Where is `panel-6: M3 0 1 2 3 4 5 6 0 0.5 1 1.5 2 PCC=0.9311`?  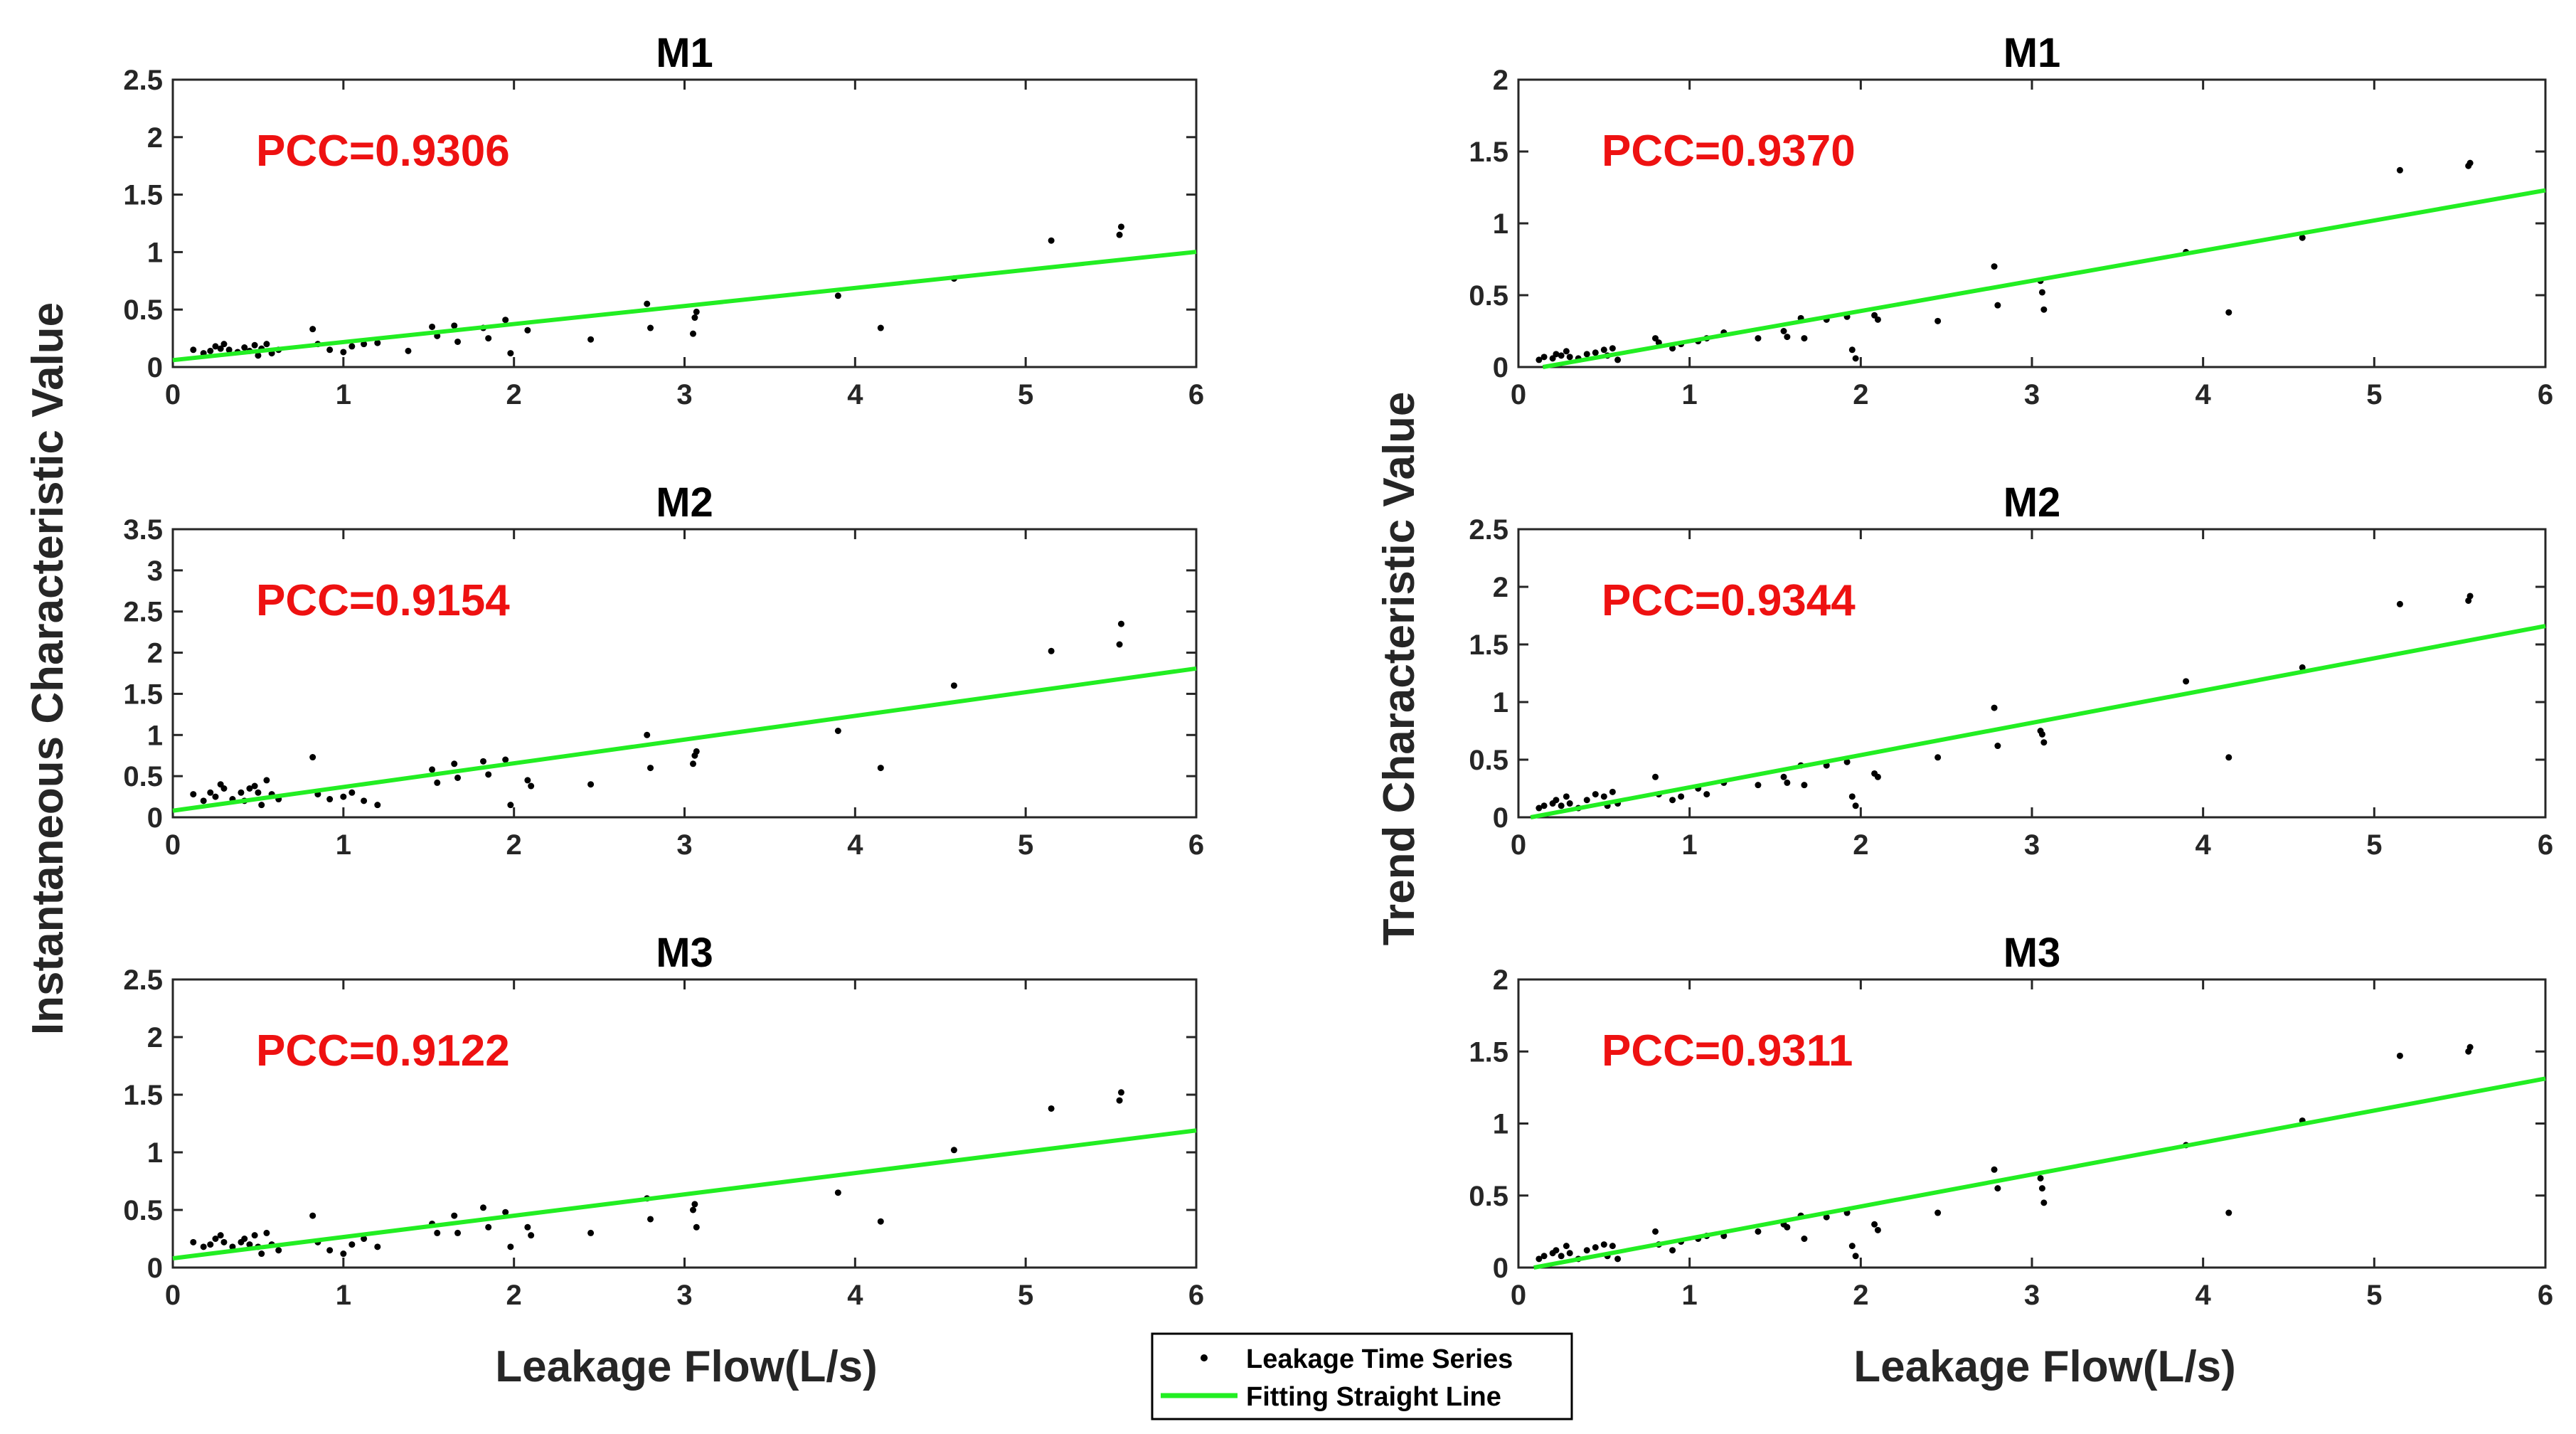
panel-6: M3 0 1 2 3 4 5 6 0 0.5 1 1.5 2 PCC=0.9311 is located at coordinates (2011, 1120).